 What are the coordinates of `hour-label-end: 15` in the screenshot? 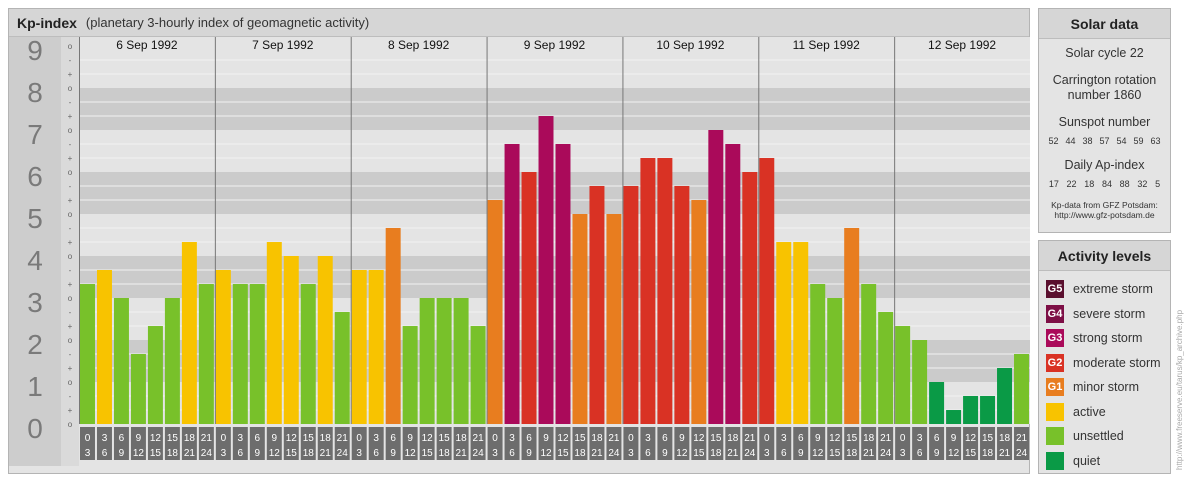 It's located at (699, 453).